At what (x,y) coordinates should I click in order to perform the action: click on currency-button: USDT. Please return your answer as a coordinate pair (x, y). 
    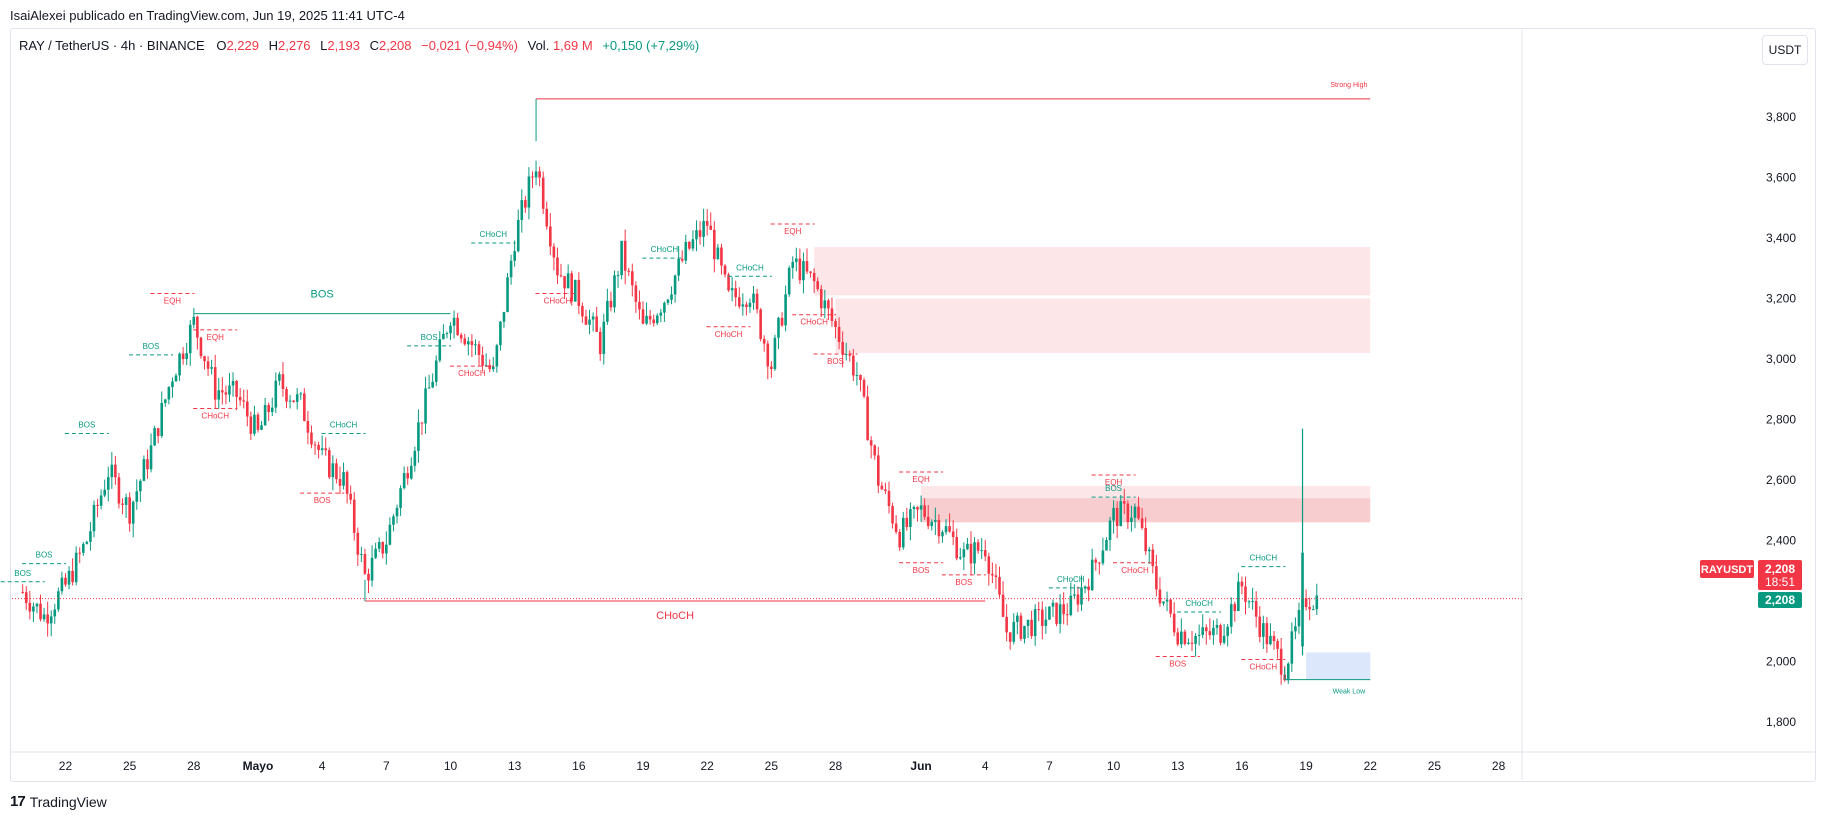
    Looking at the image, I should click on (1785, 50).